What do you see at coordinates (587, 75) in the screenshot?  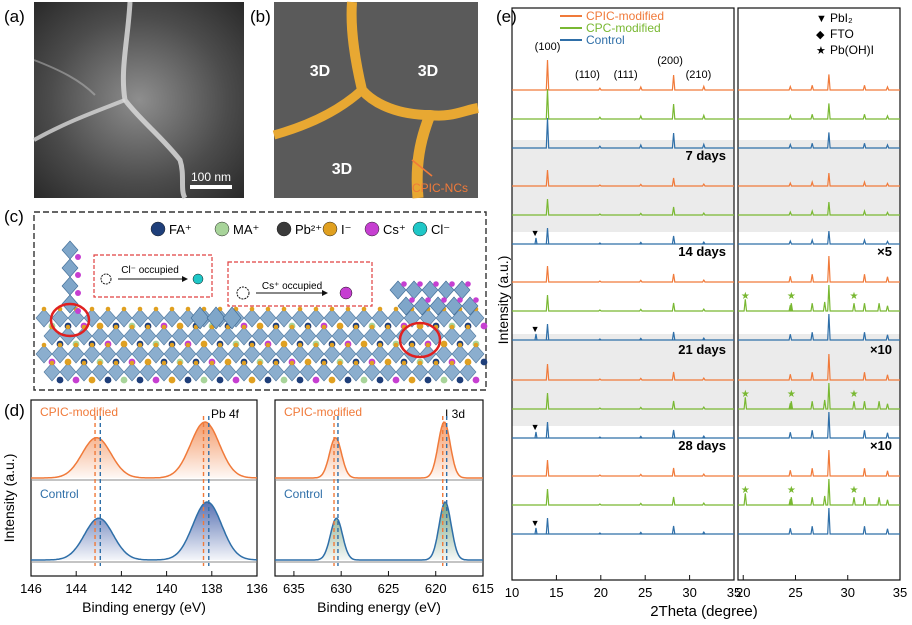 I see `hkl-label: (110)` at bounding box center [587, 75].